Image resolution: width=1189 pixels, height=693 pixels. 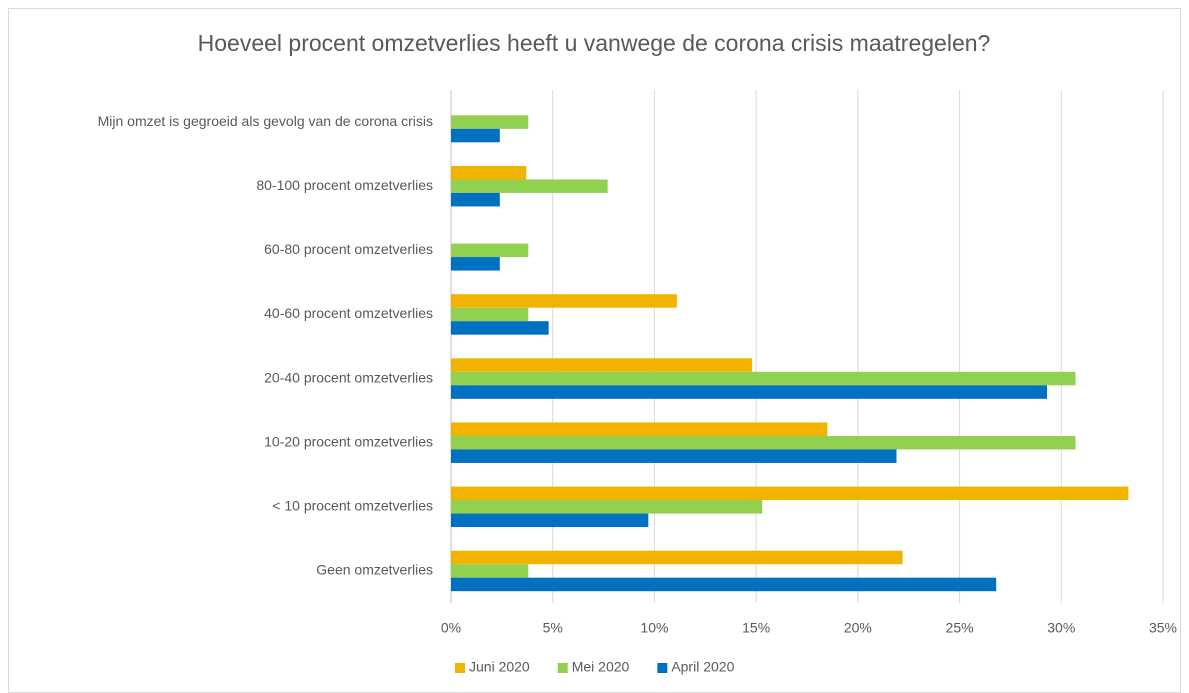 What do you see at coordinates (344, 185) in the screenshot?
I see `y-tick-label: 80-100 procent omzetverlies` at bounding box center [344, 185].